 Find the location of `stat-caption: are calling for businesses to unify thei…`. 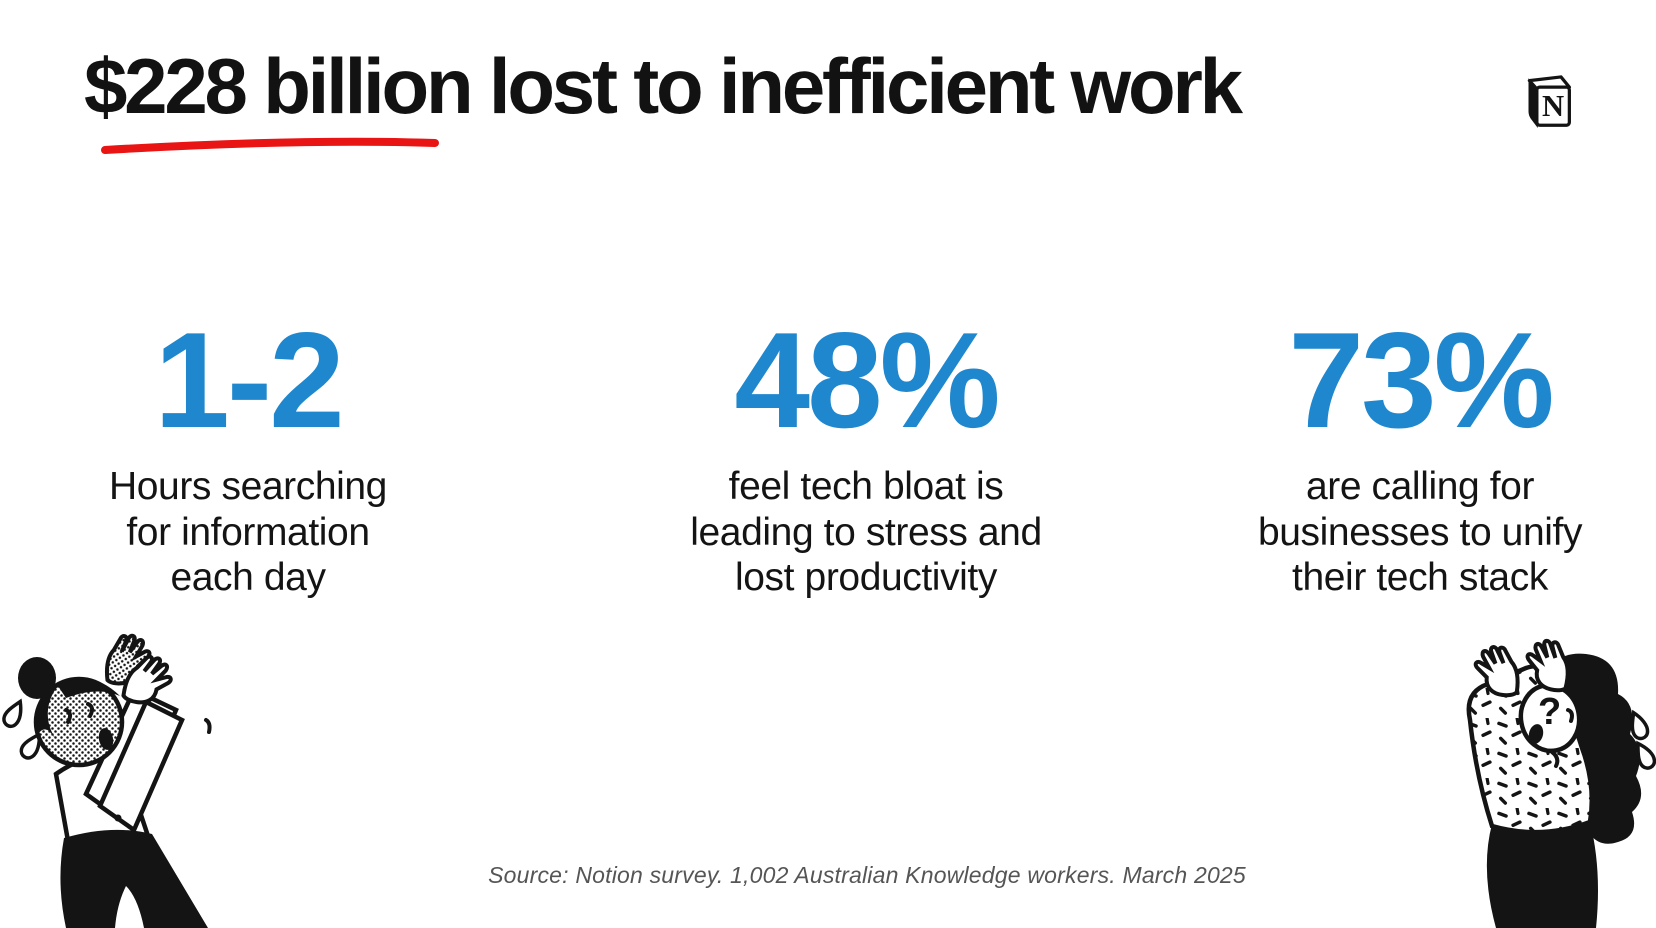

stat-caption: are calling for businesses to unify thei… is located at coordinates (1420, 532).